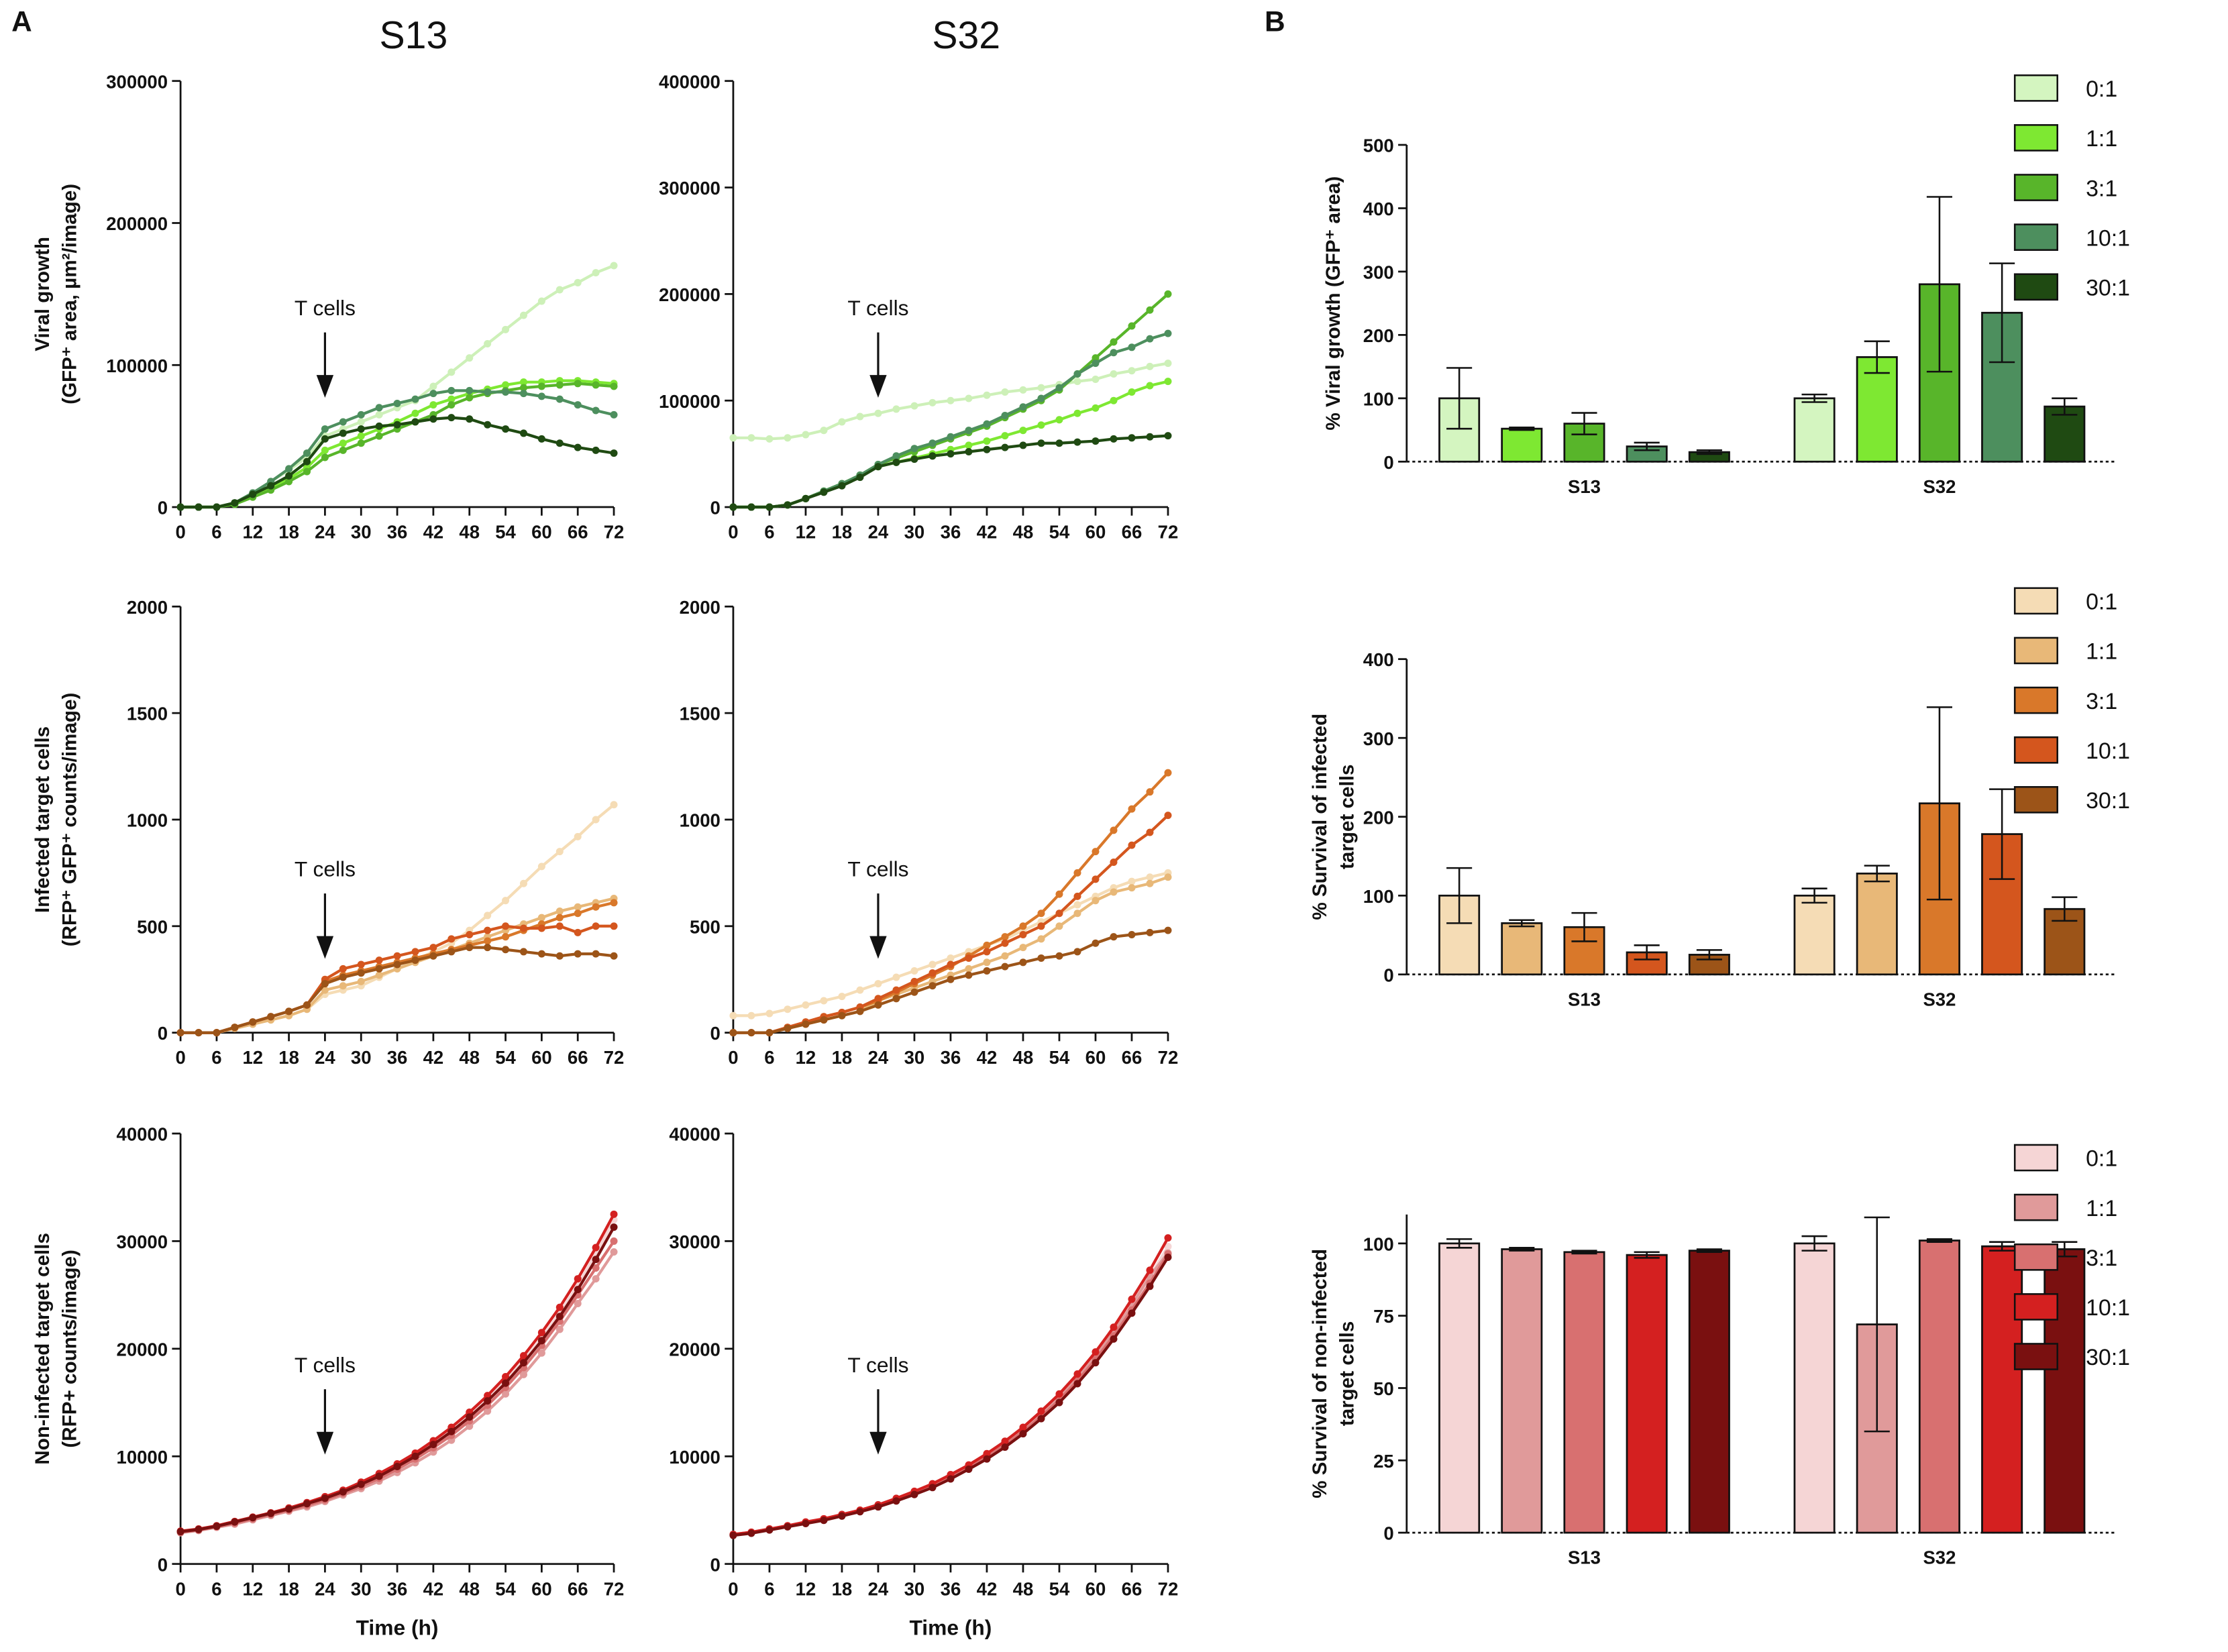 This screenshot has height=1652, width=2228. Describe the element at coordinates (433, 532) in the screenshot. I see `x-tick-label: 42` at that location.